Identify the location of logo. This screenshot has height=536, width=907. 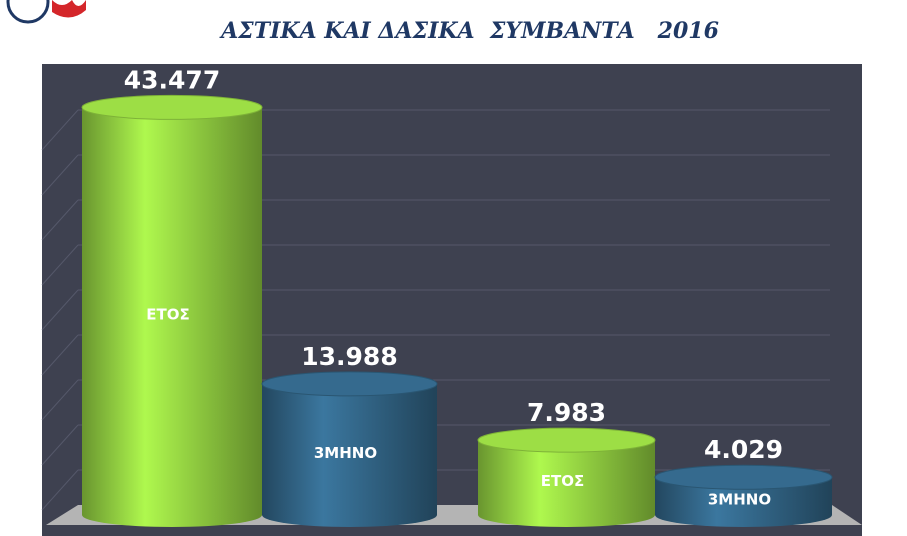
(46, 12).